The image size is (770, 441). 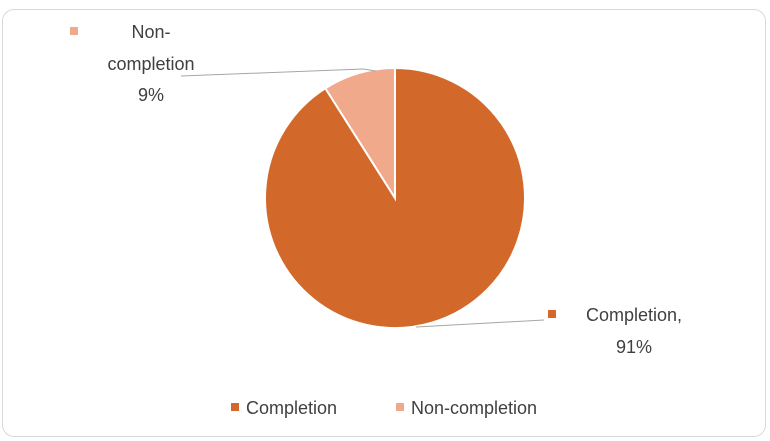 What do you see at coordinates (151, 95) in the screenshot?
I see `noncompletion-label-value: 9%` at bounding box center [151, 95].